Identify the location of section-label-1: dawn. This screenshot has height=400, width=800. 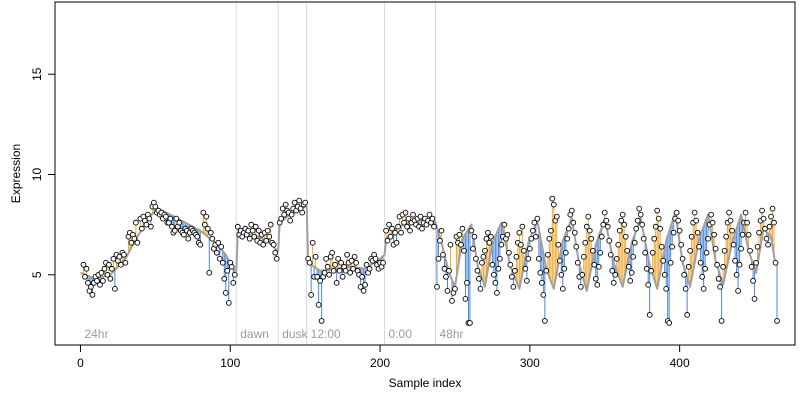
(254, 334).